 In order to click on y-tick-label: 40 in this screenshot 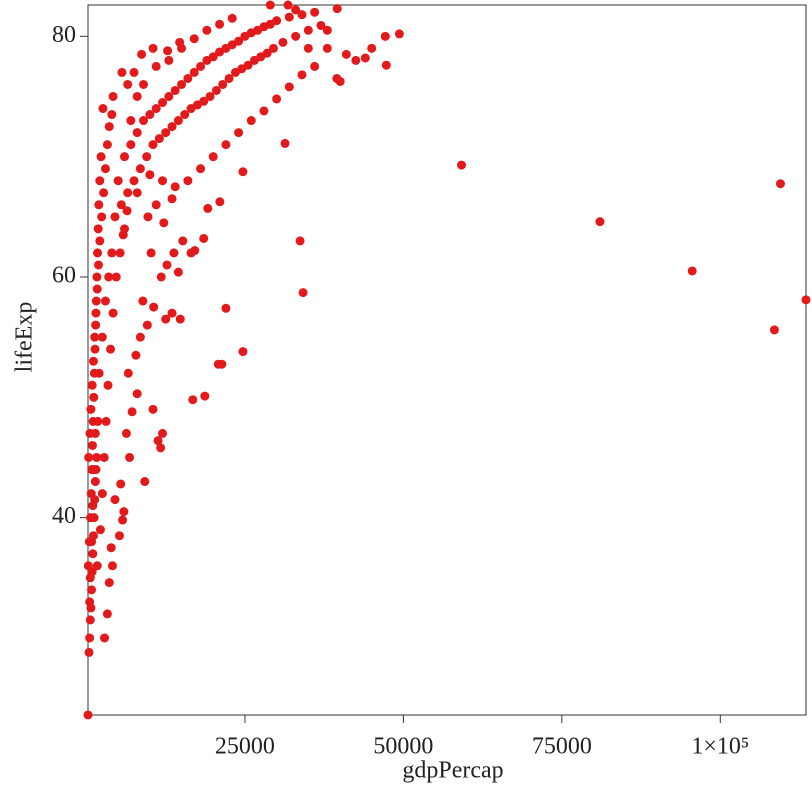, I will do `click(64, 516)`.